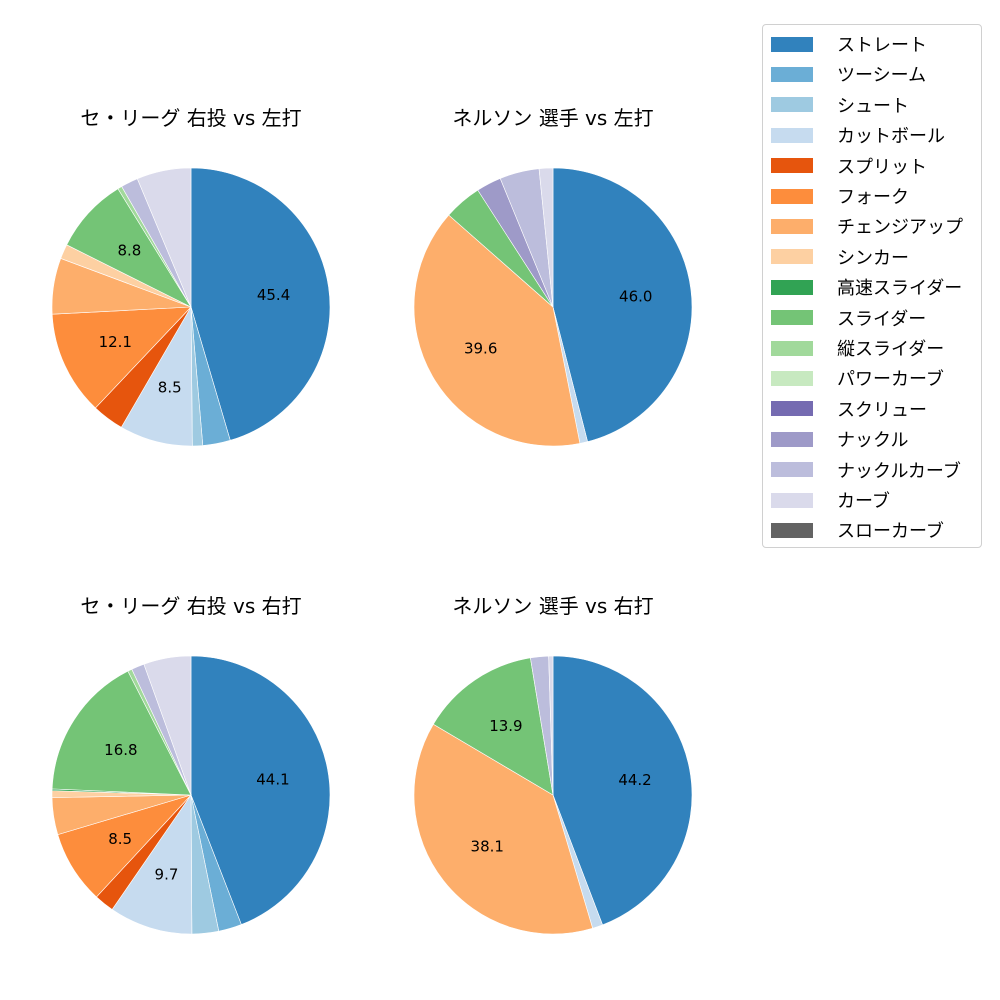 The image size is (1000, 1000). I want to click on legend-label: ストレート, so click(882, 45).